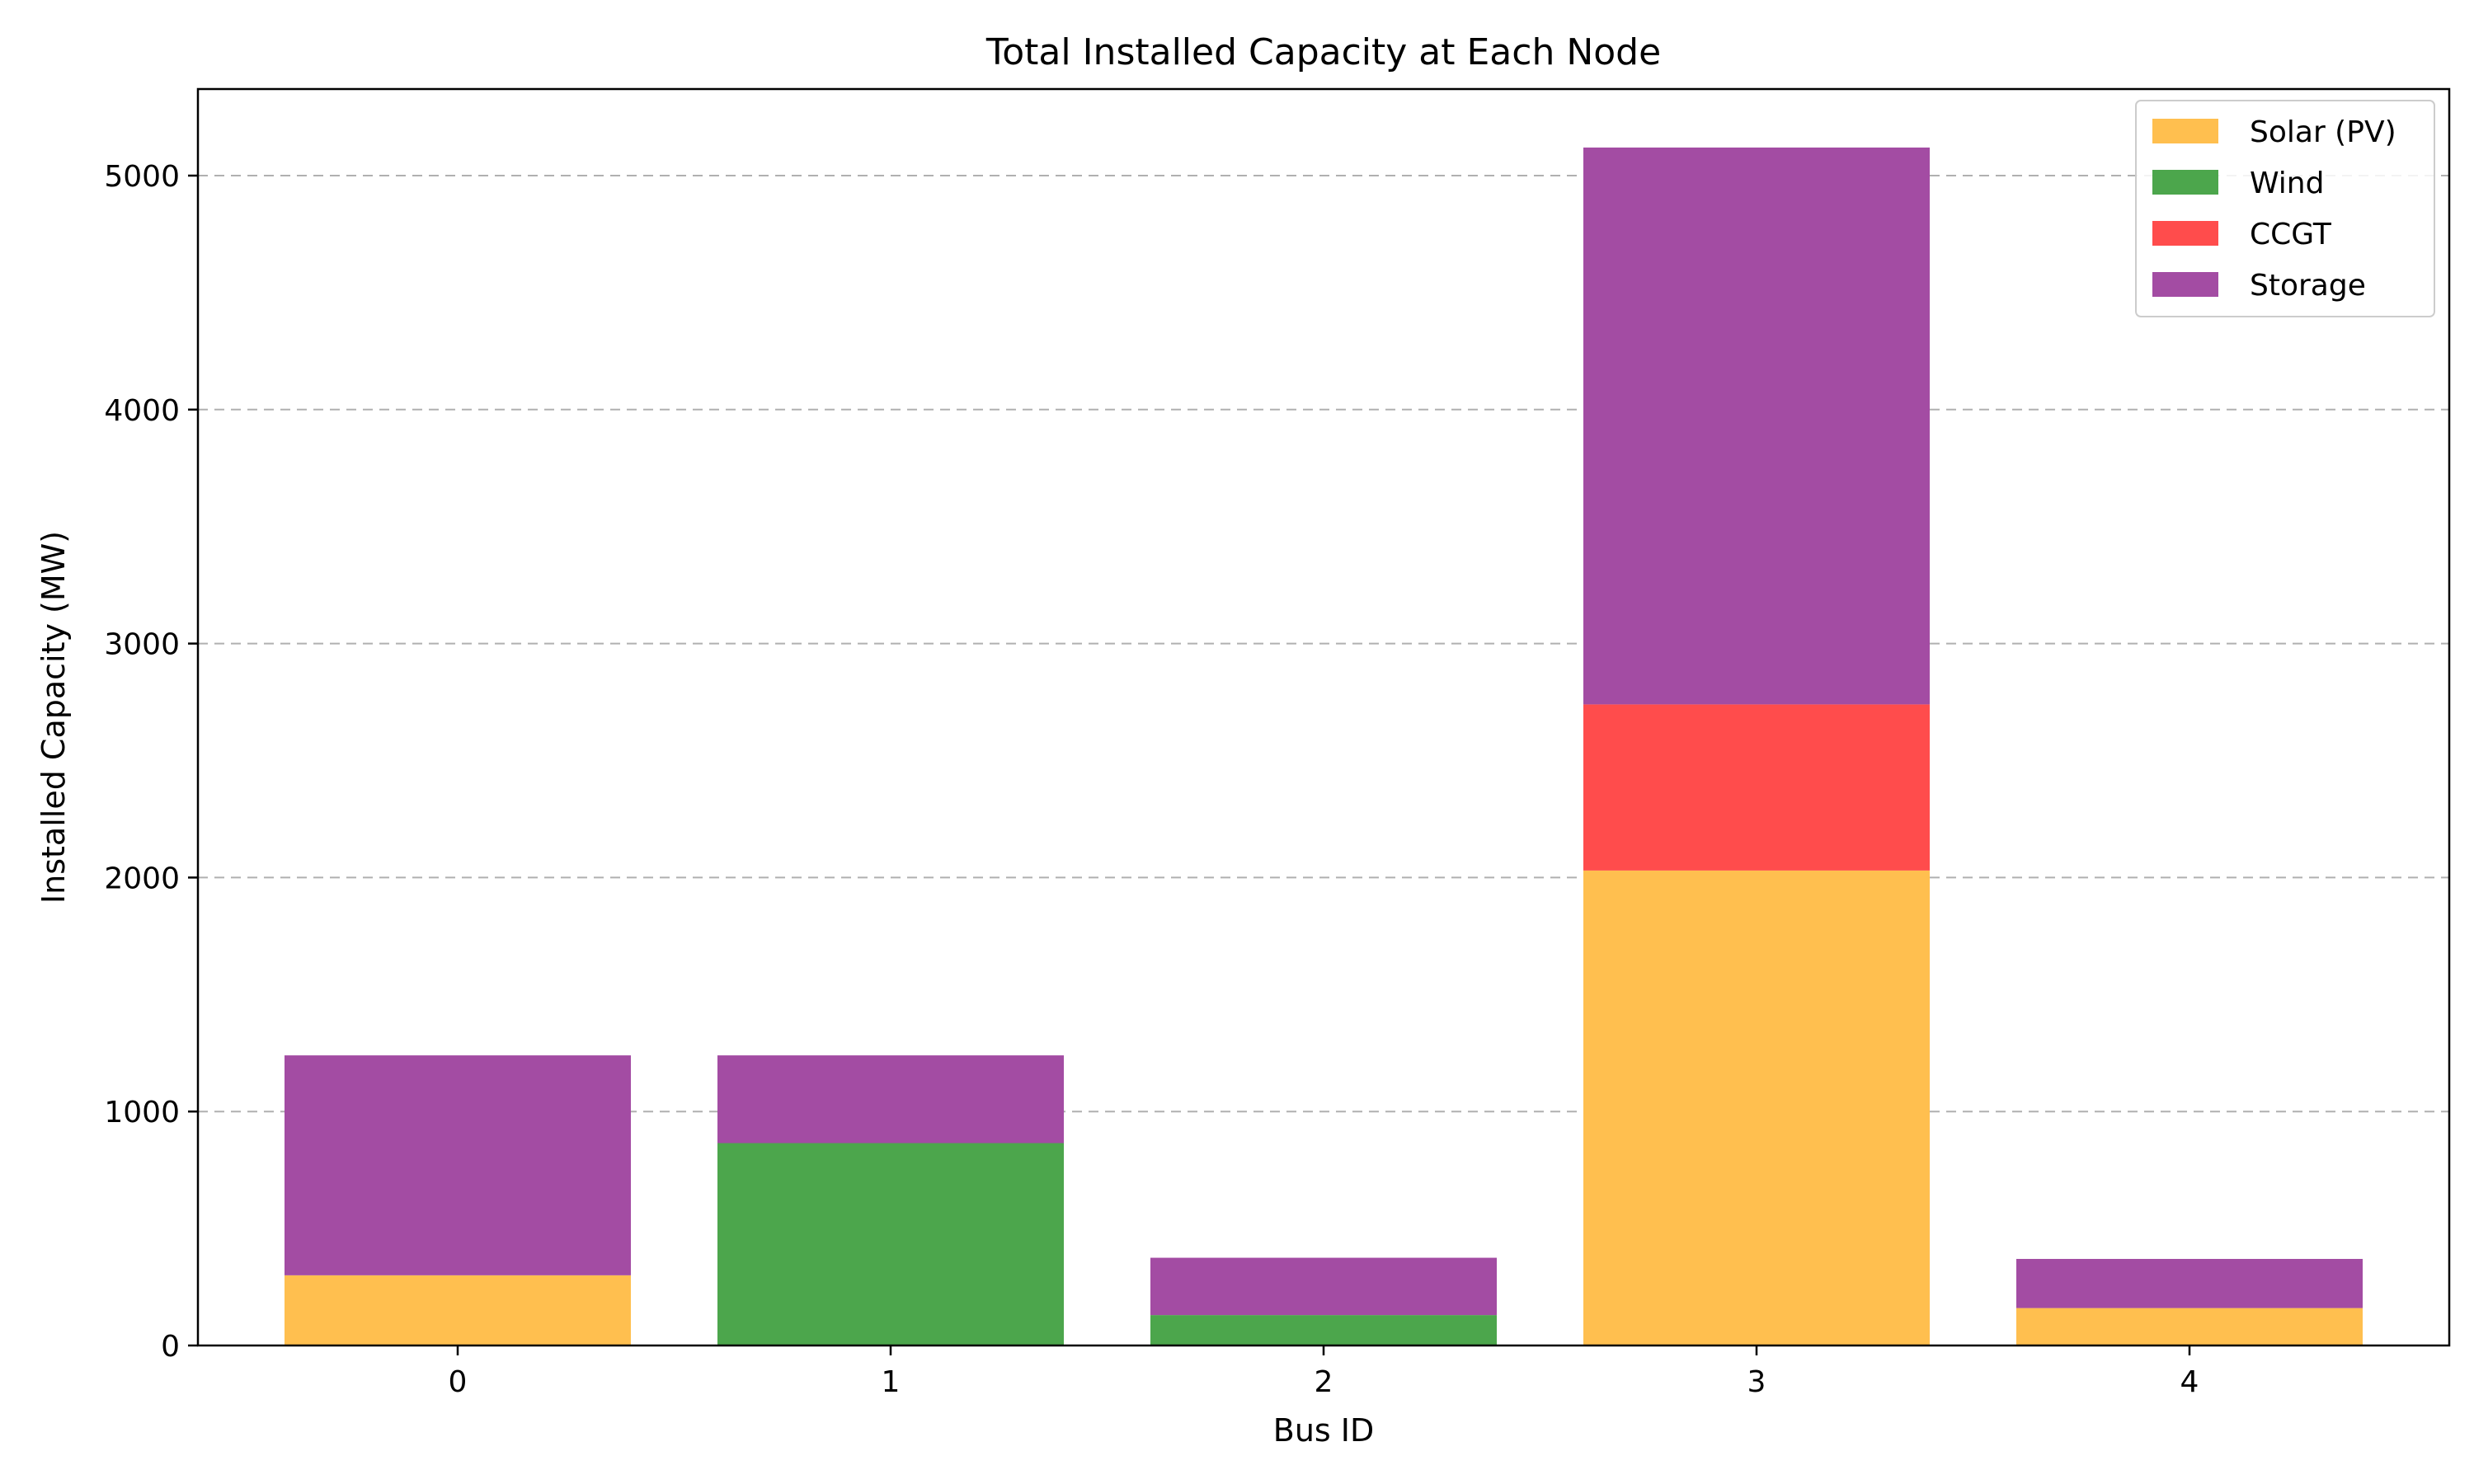  What do you see at coordinates (142, 645) in the screenshot?
I see `y-tick-label: 3000` at bounding box center [142, 645].